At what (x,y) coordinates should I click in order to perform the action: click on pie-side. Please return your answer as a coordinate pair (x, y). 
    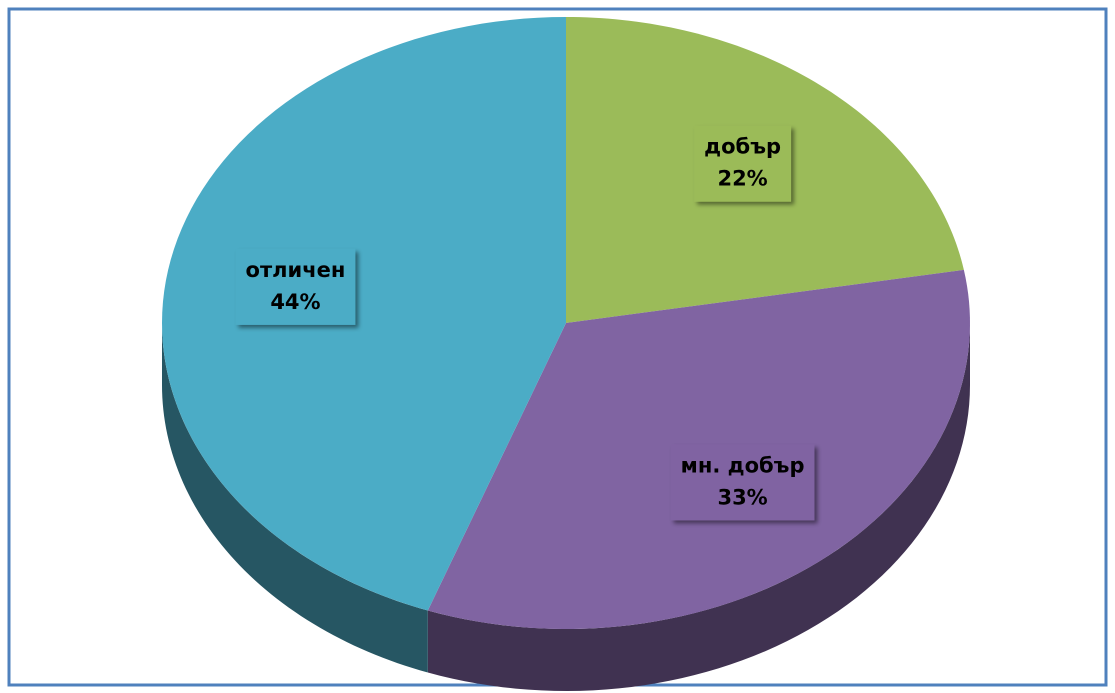
    Looking at the image, I should click on (295, 498).